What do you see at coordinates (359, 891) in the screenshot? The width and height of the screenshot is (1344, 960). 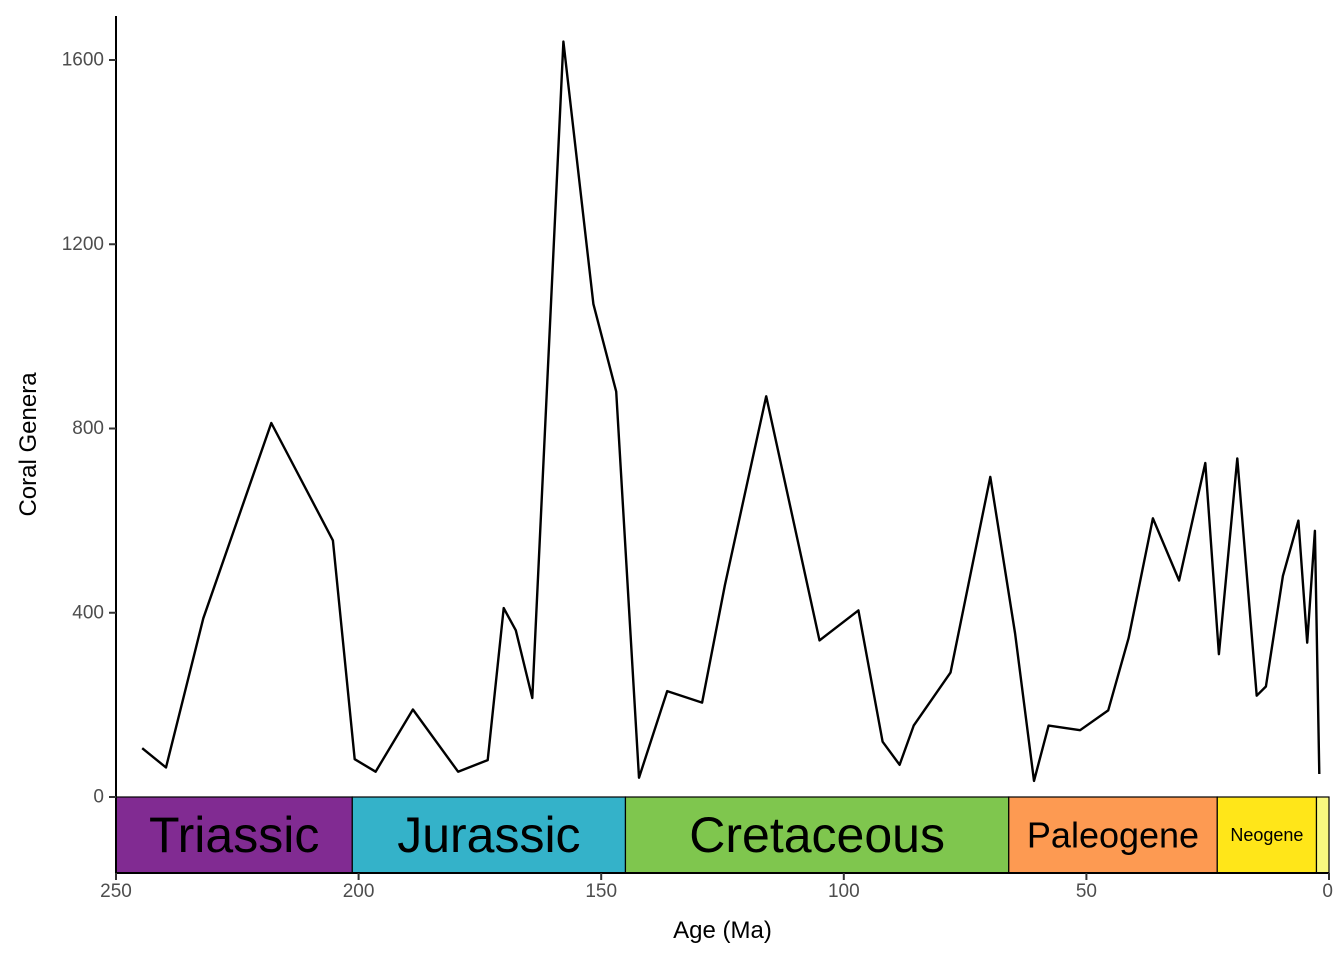 I see `x-tick-label: 200` at bounding box center [359, 891].